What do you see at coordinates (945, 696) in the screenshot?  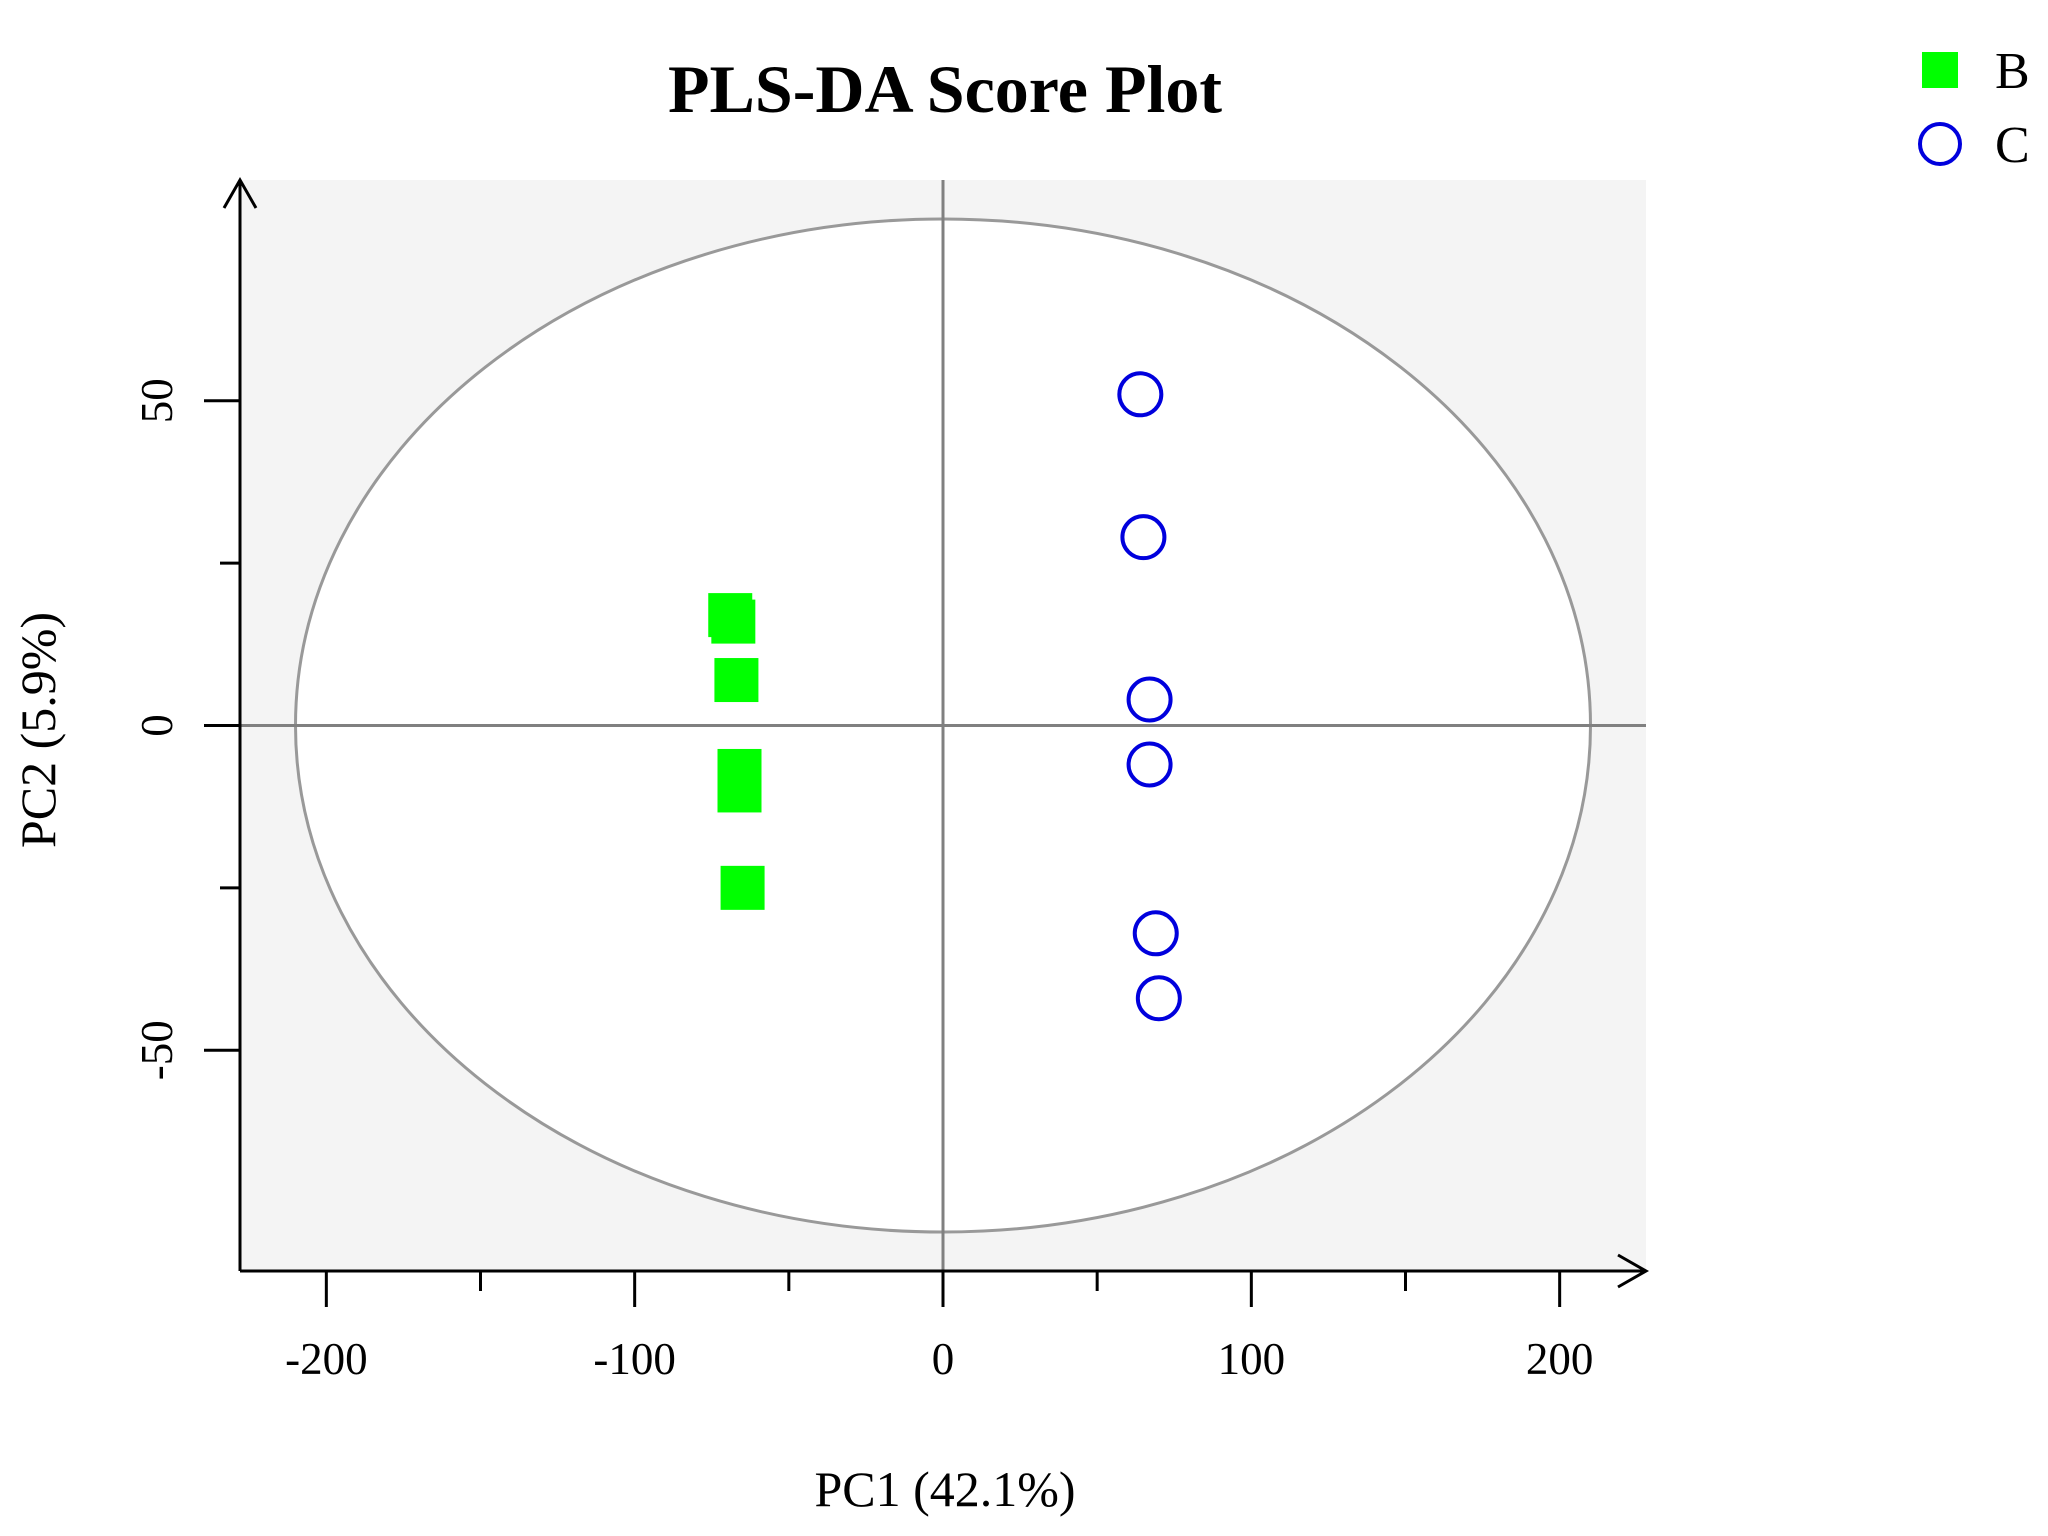 I see `data-points` at bounding box center [945, 696].